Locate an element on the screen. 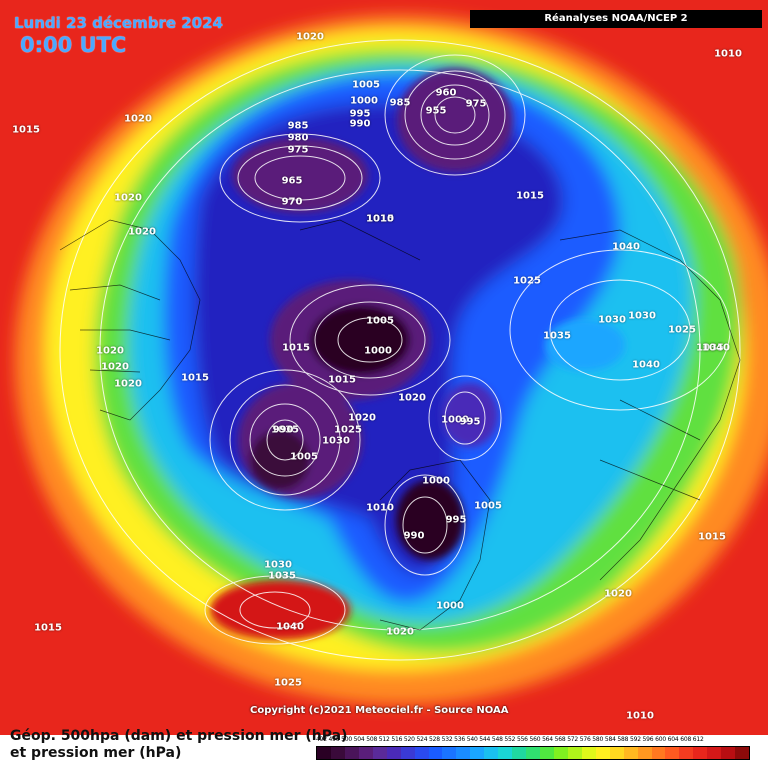  map-date: Lundi 23 décembre 2024 is located at coordinates (118, 23).